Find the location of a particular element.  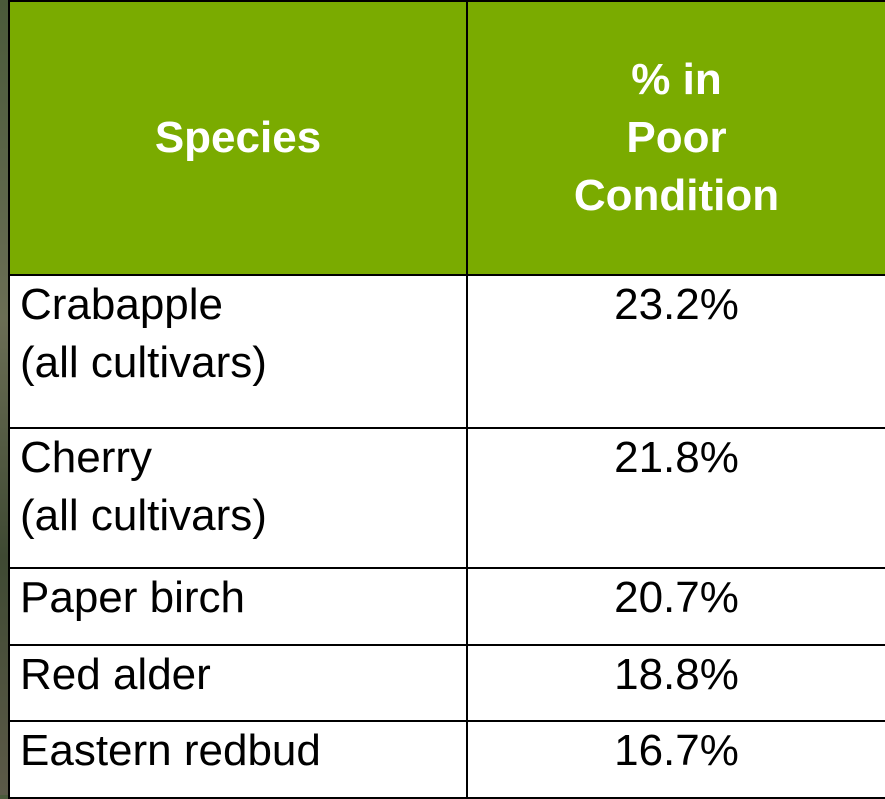

table-row: Red alder 18.8% is located at coordinates (446, 683).